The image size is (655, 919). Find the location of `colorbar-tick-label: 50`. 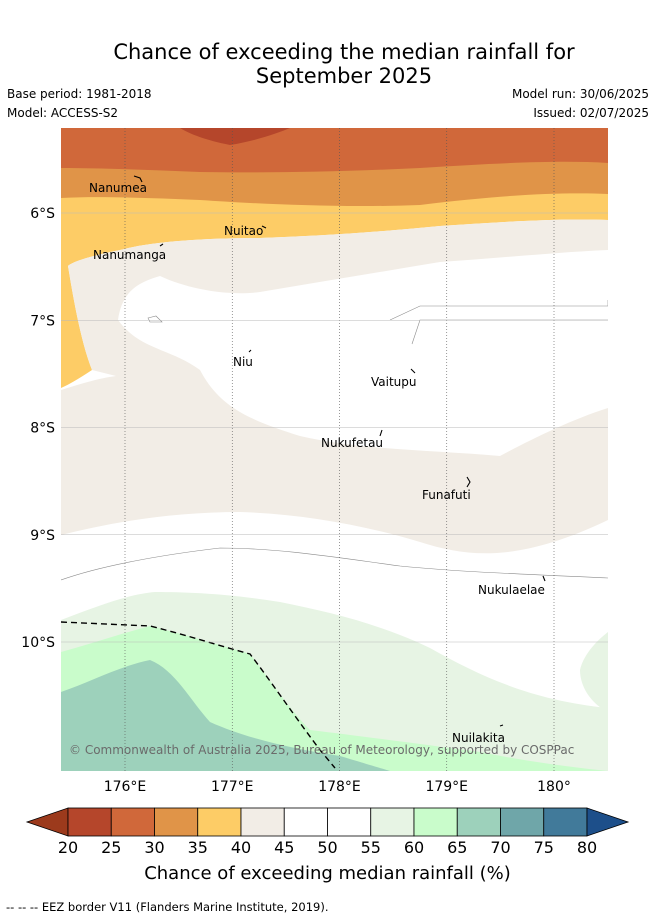

colorbar-tick-label: 50 is located at coordinates (327, 847).